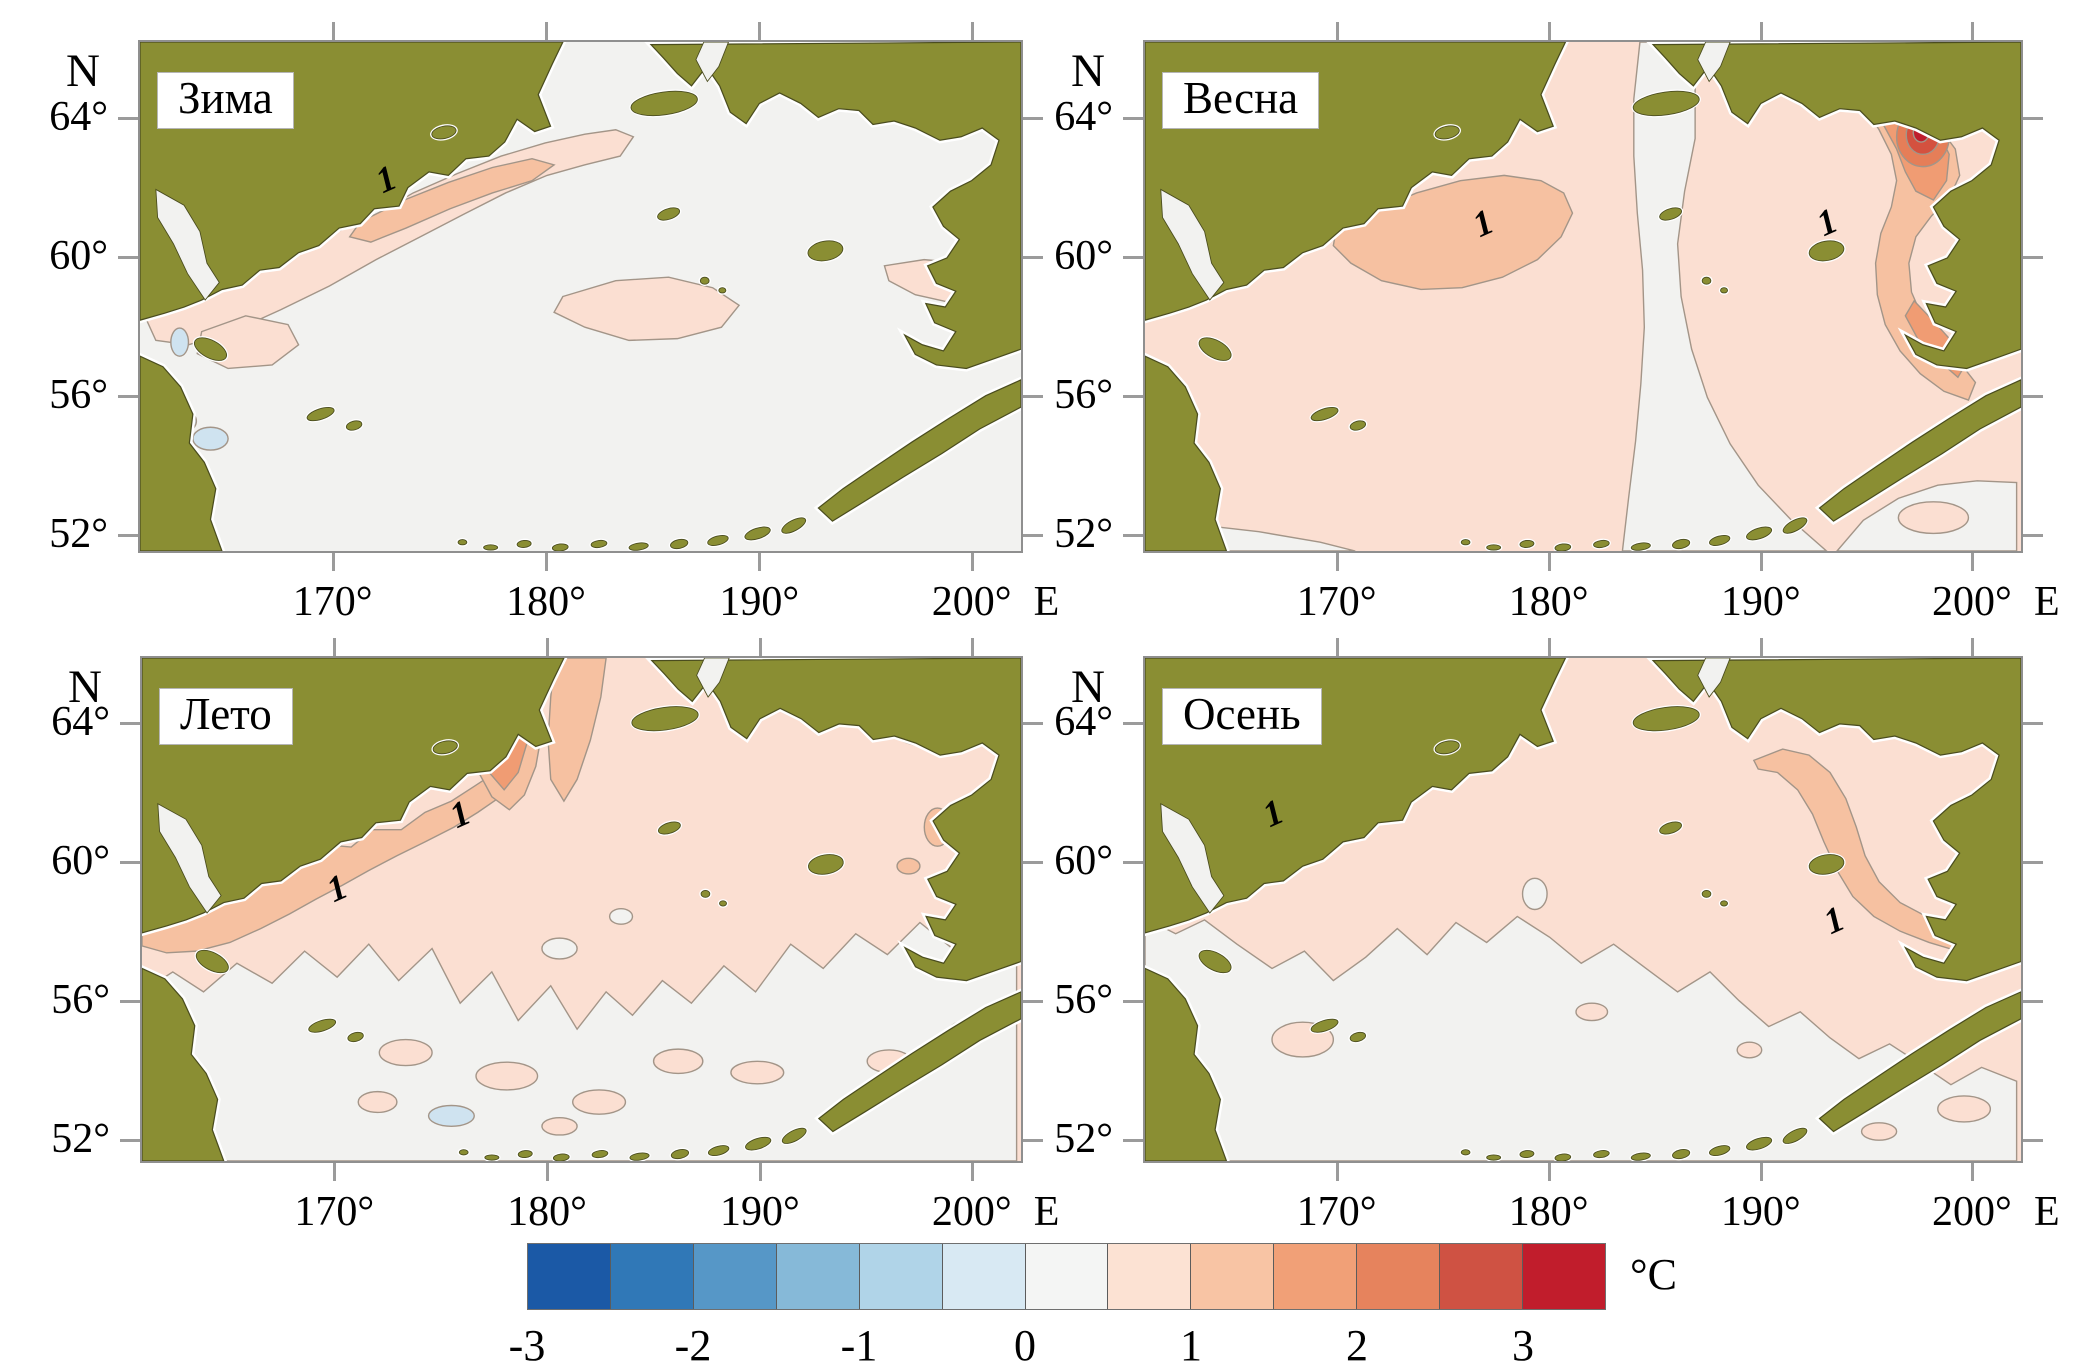 Image resolution: width=2085 pixels, height=1370 pixels. What do you see at coordinates (225, 100) in the screenshot?
I see `season-label-winter: Зима` at bounding box center [225, 100].